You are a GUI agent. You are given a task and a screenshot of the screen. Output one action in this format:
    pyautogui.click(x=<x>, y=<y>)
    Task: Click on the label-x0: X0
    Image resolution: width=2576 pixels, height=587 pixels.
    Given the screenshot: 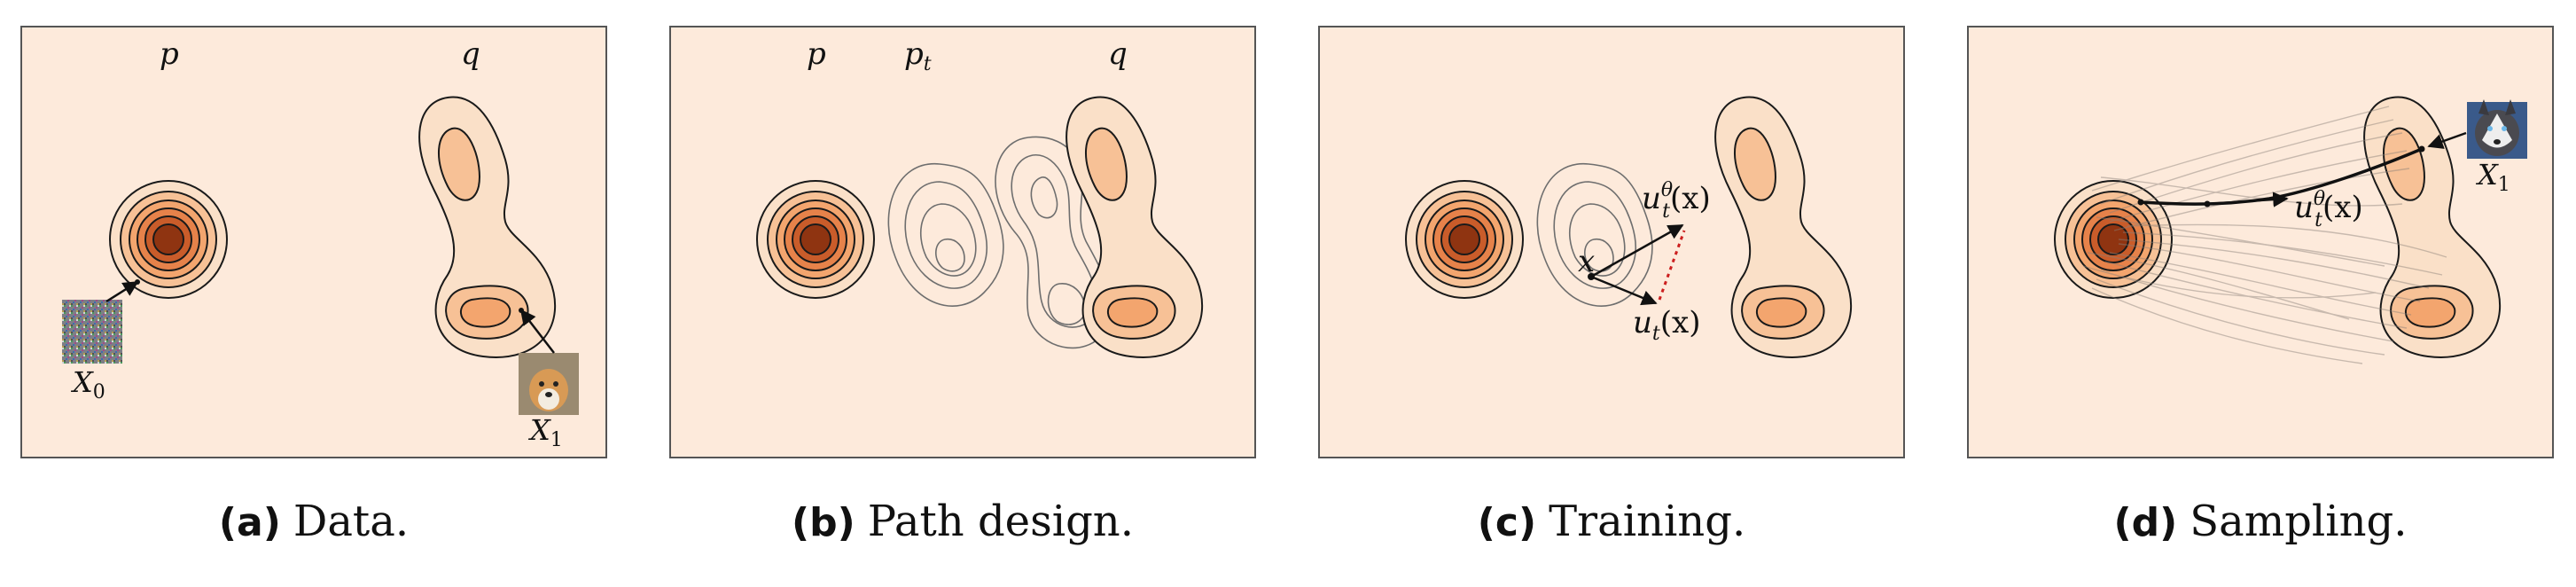 What is the action you would take?
    pyautogui.click(x=87, y=384)
    